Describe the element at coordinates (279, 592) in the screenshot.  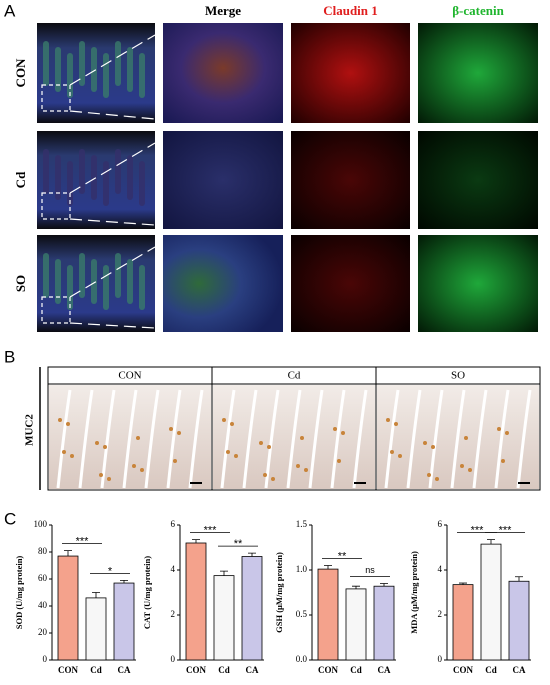
I see `y-axis-label: GSH (μM/mg protein)` at that location.